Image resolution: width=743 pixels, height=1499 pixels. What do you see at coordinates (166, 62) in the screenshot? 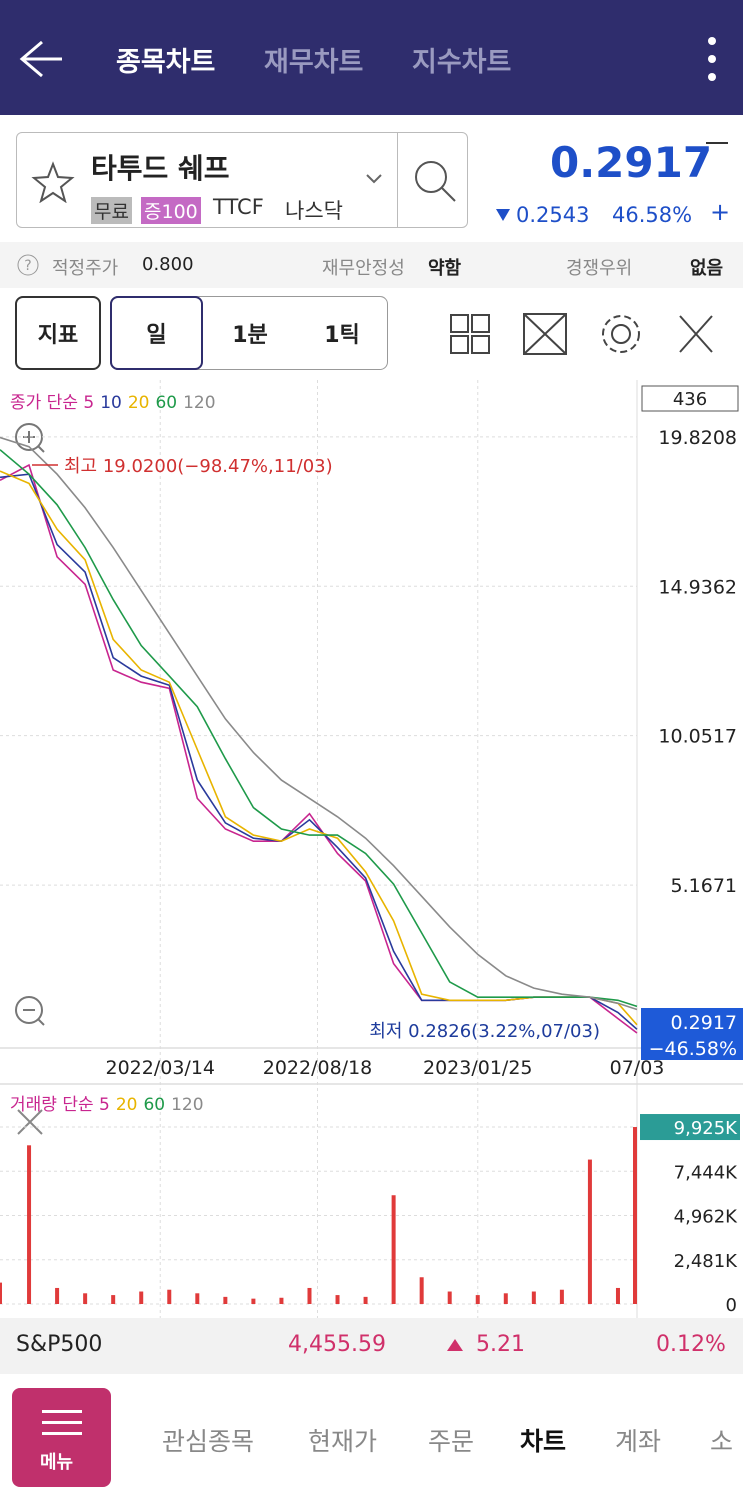
I see `tab: 종목차트` at bounding box center [166, 62].